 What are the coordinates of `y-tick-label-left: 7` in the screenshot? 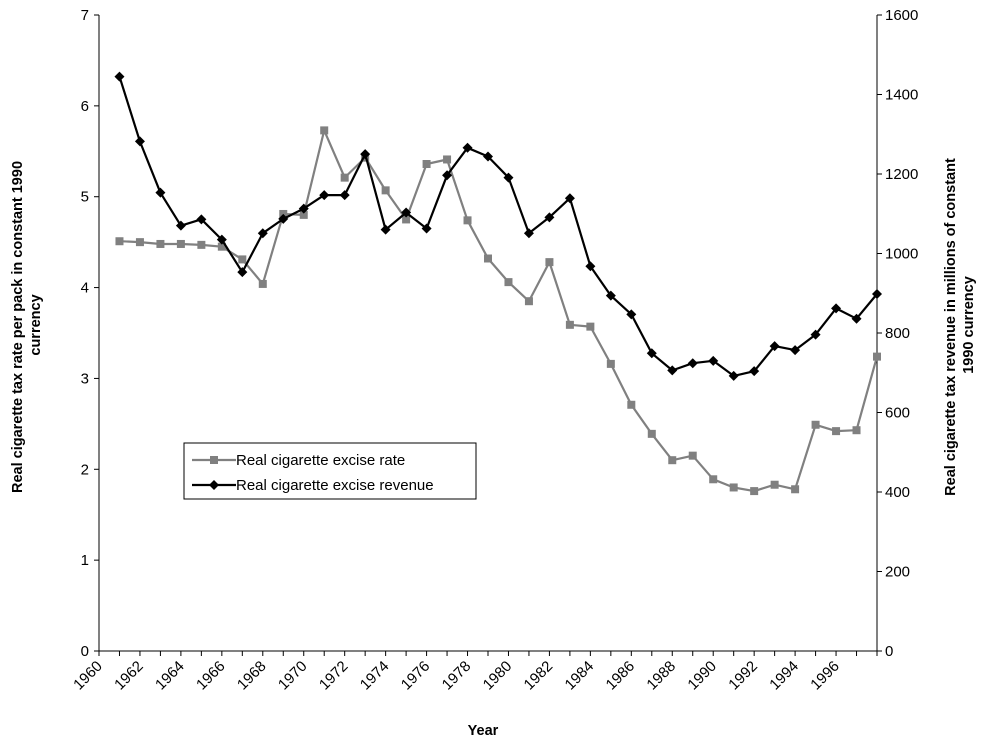 It's located at (85, 15).